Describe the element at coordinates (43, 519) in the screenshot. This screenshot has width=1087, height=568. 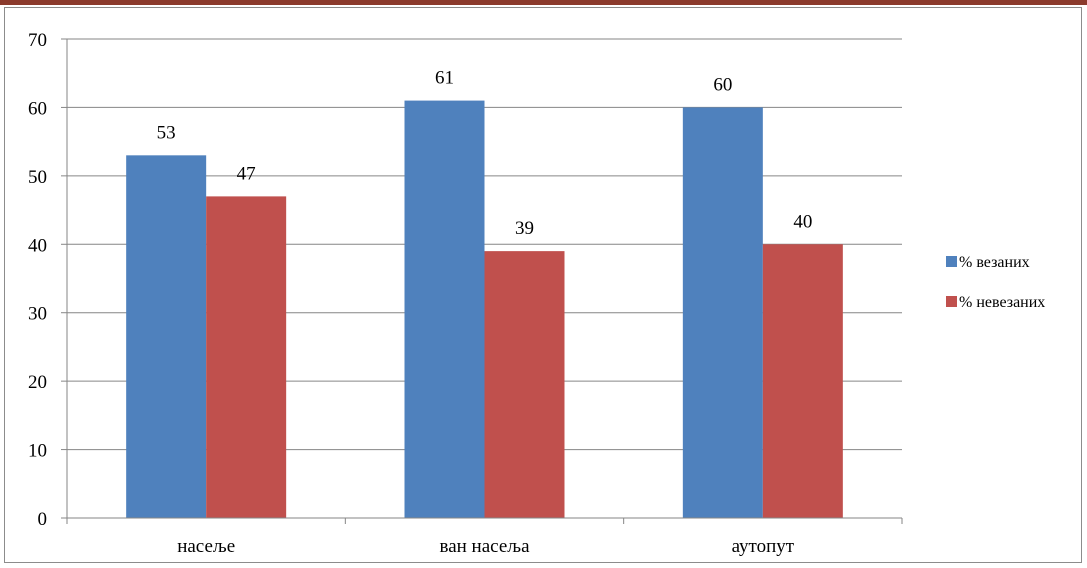
I see `y-tick-label: 0` at that location.